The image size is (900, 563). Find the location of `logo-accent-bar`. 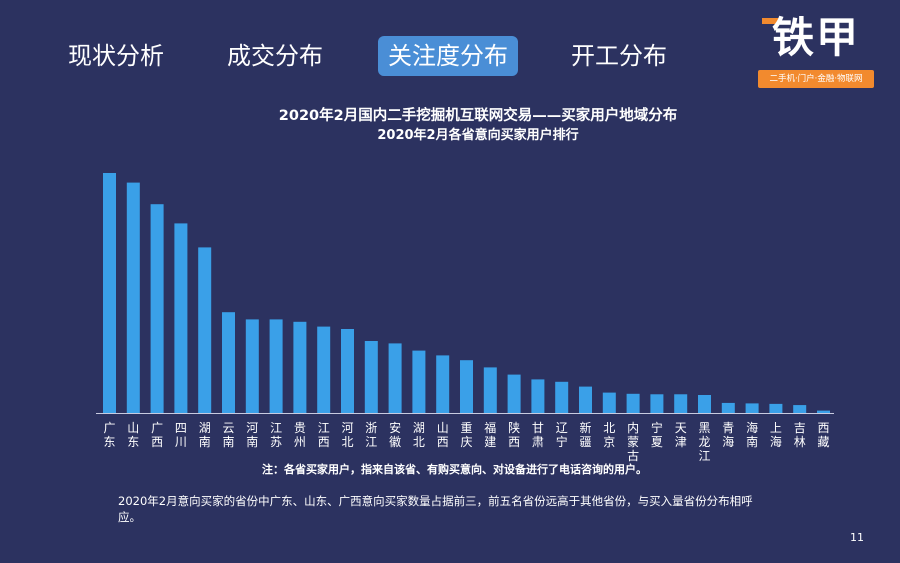

logo-accent-bar is located at coordinates (771, 21).